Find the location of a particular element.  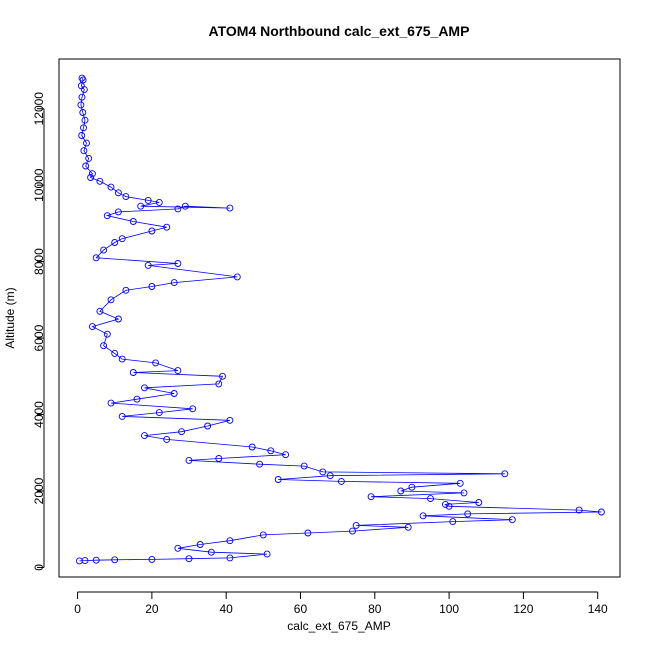

x-tick-label: 40 is located at coordinates (227, 609).